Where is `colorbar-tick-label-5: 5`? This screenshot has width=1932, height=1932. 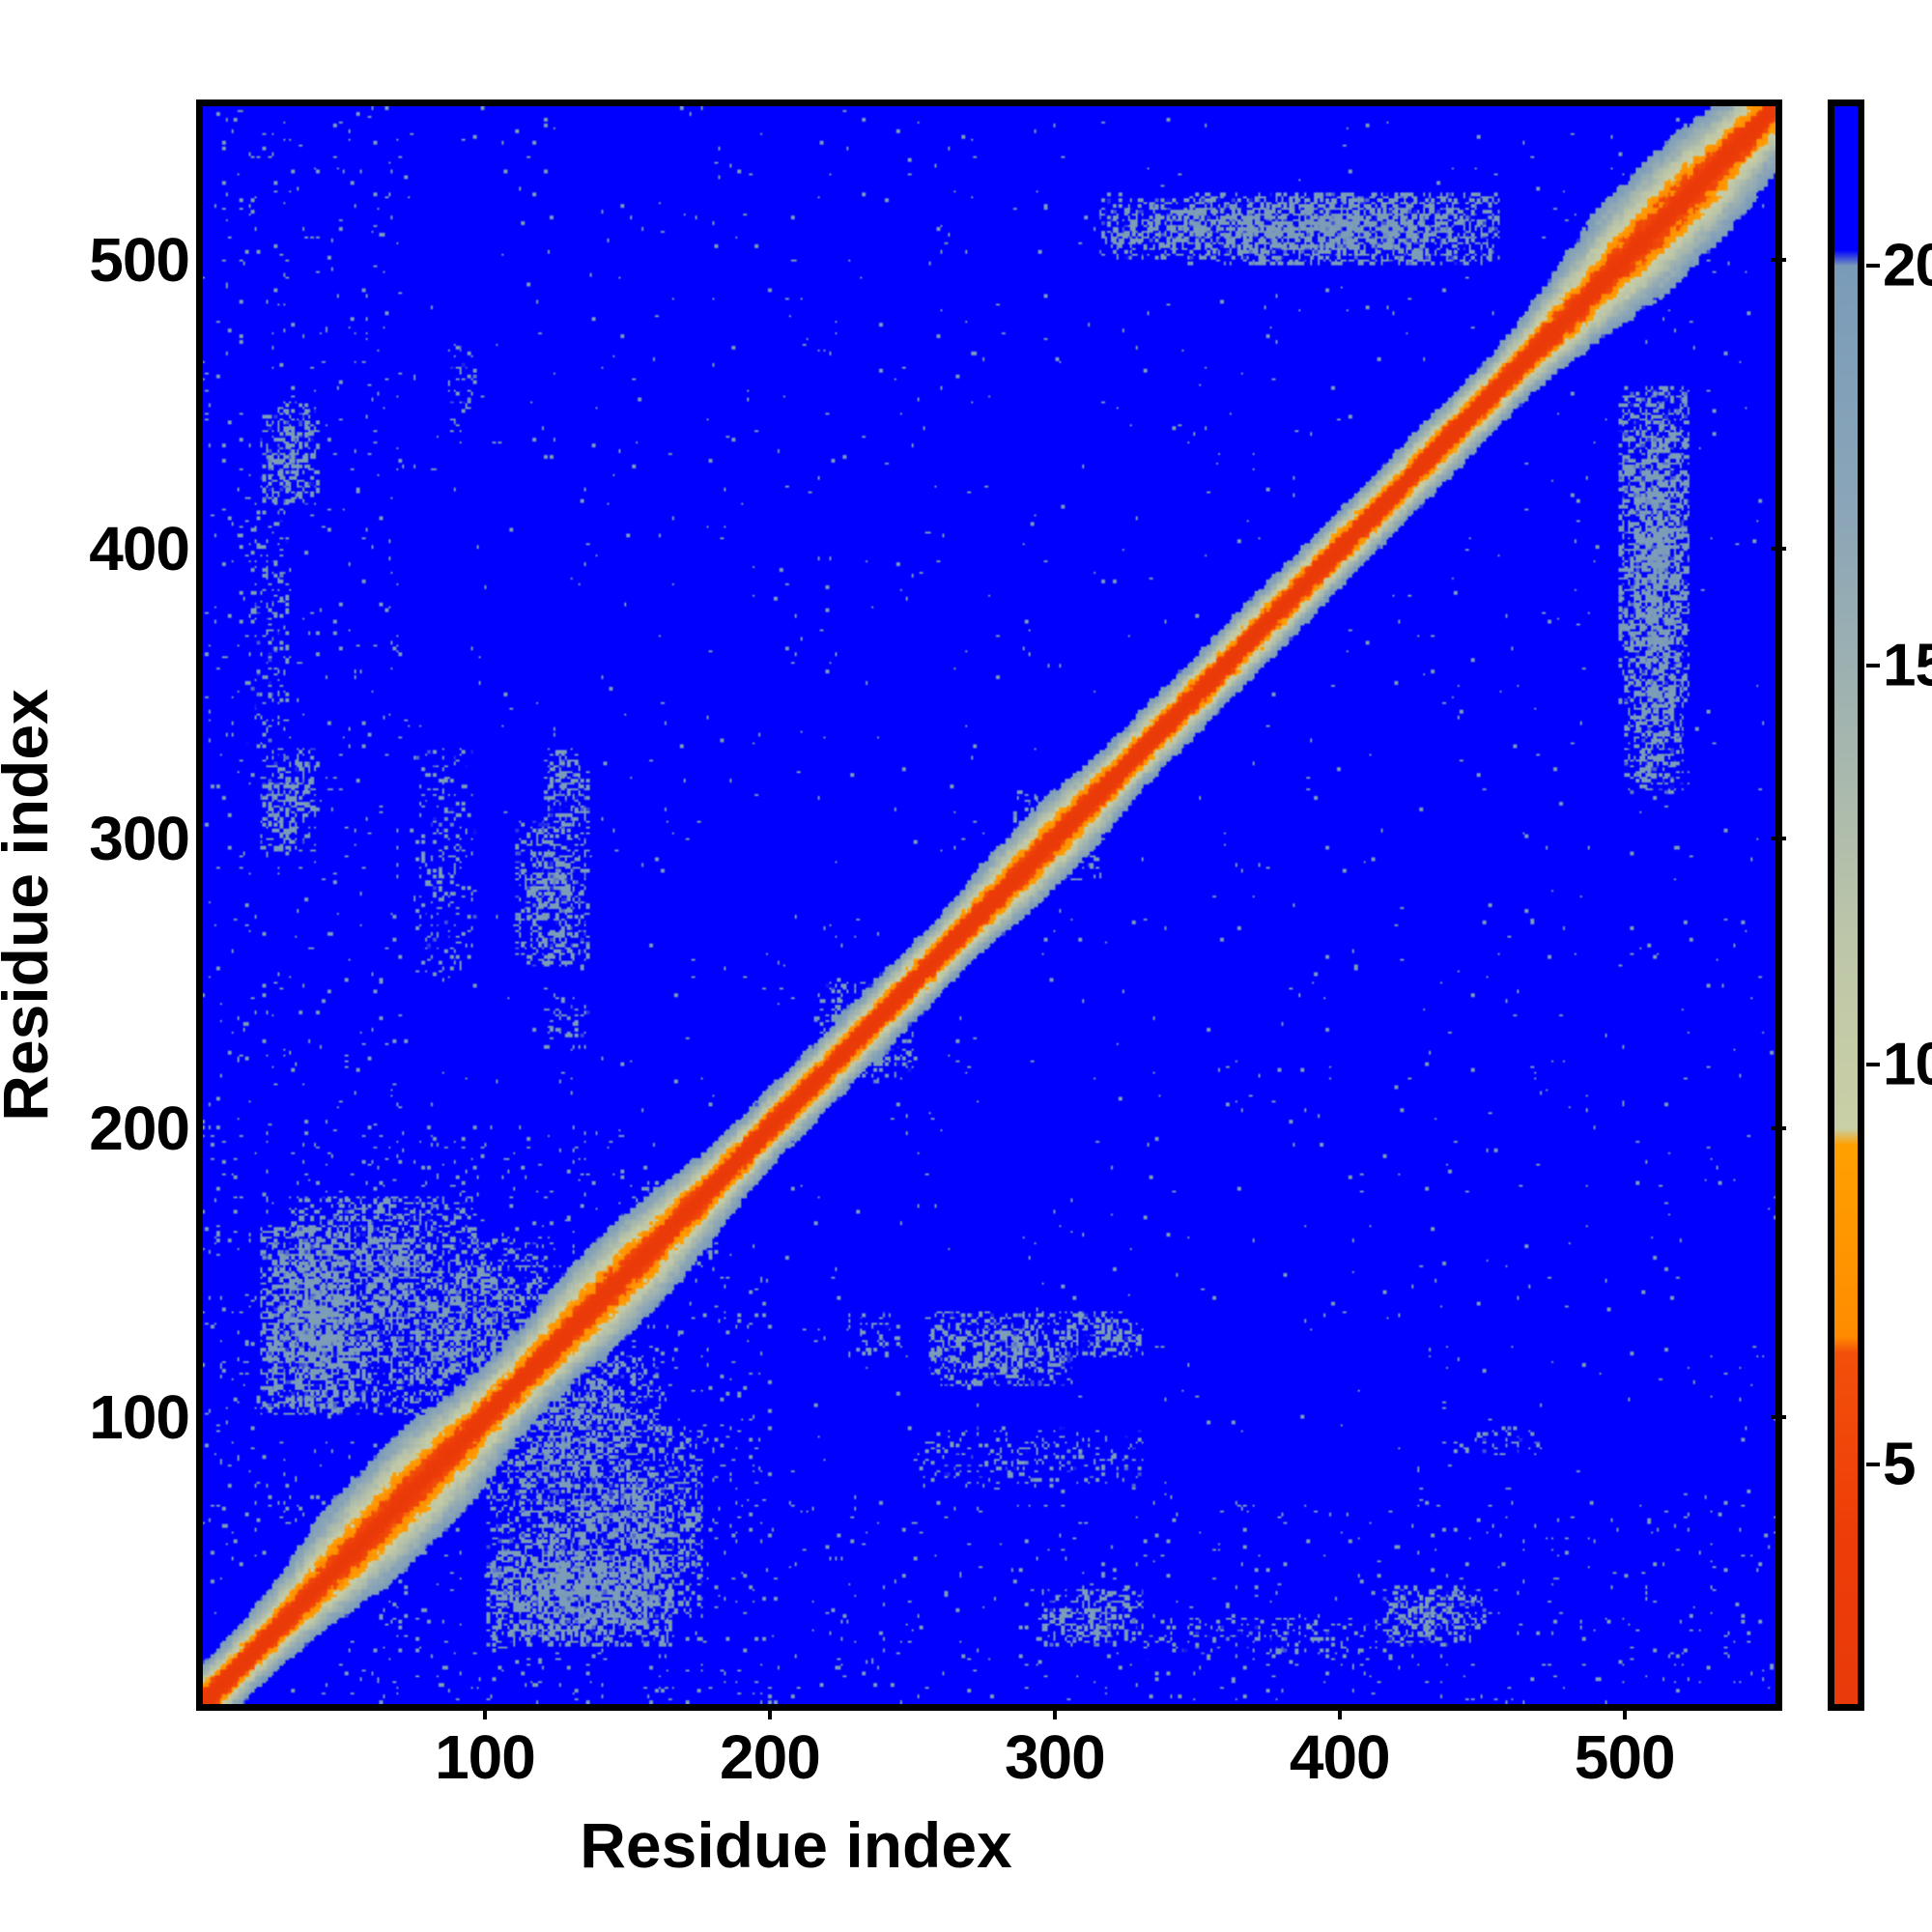
colorbar-tick-label-5: 5 is located at coordinates (1899, 1464).